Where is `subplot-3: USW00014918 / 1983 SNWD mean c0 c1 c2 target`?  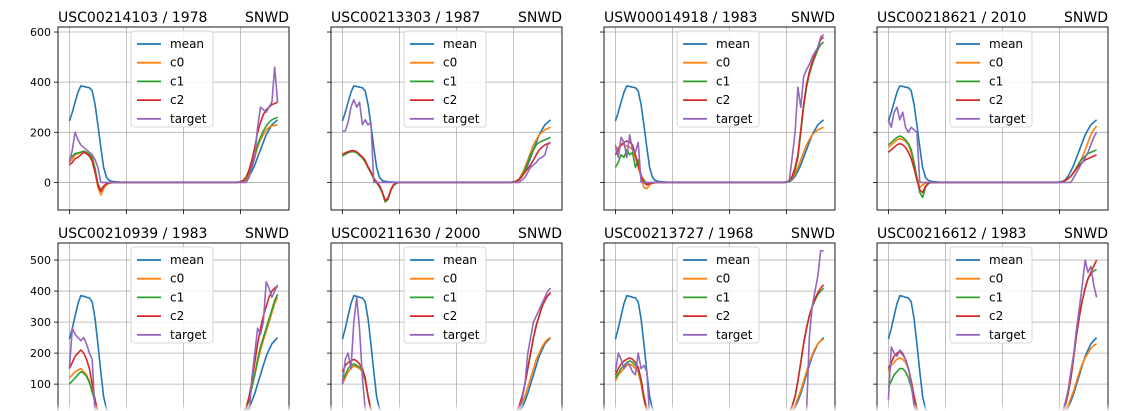 subplot-3: USW00014918 / 1983 SNWD mean c0 c1 c2 target is located at coordinates (718, 112).